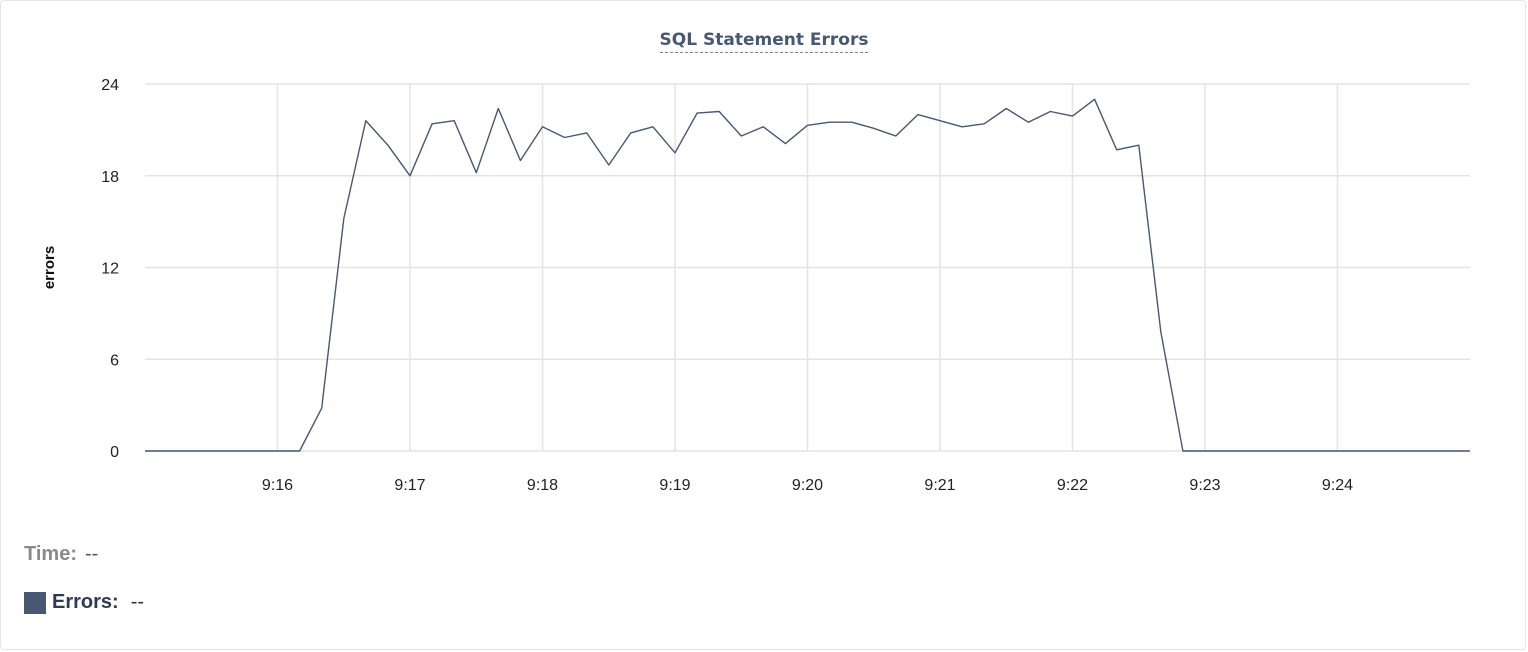 This screenshot has height=652, width=1528. Describe the element at coordinates (50, 554) in the screenshot. I see `time-label: Time:` at that location.